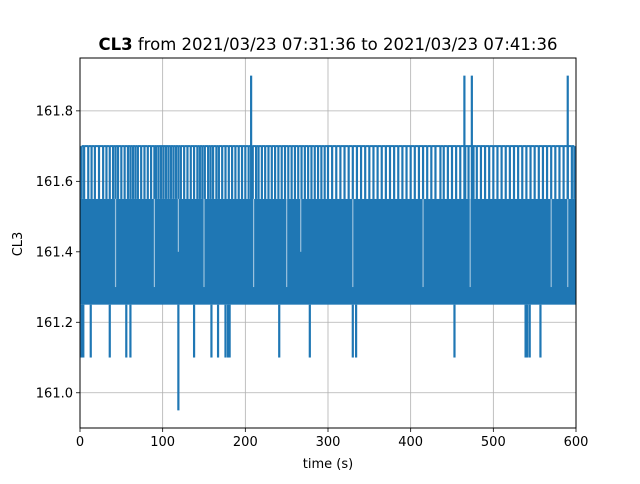 The height and width of the screenshot is (484, 640). Describe the element at coordinates (80, 442) in the screenshot. I see `x-tick-label: 0` at that location.